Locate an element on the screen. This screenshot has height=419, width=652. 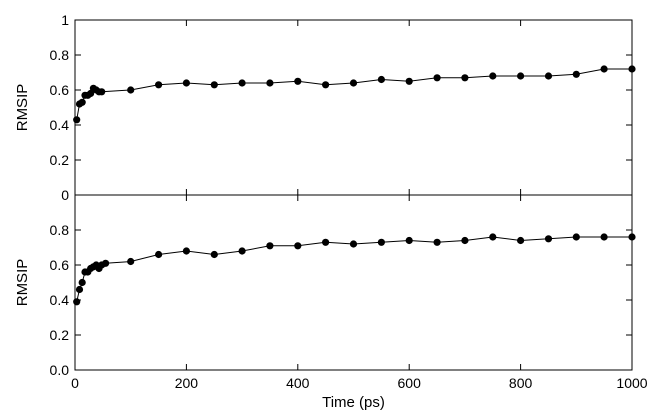
y-tick-label: 0 is located at coordinates (65, 195).